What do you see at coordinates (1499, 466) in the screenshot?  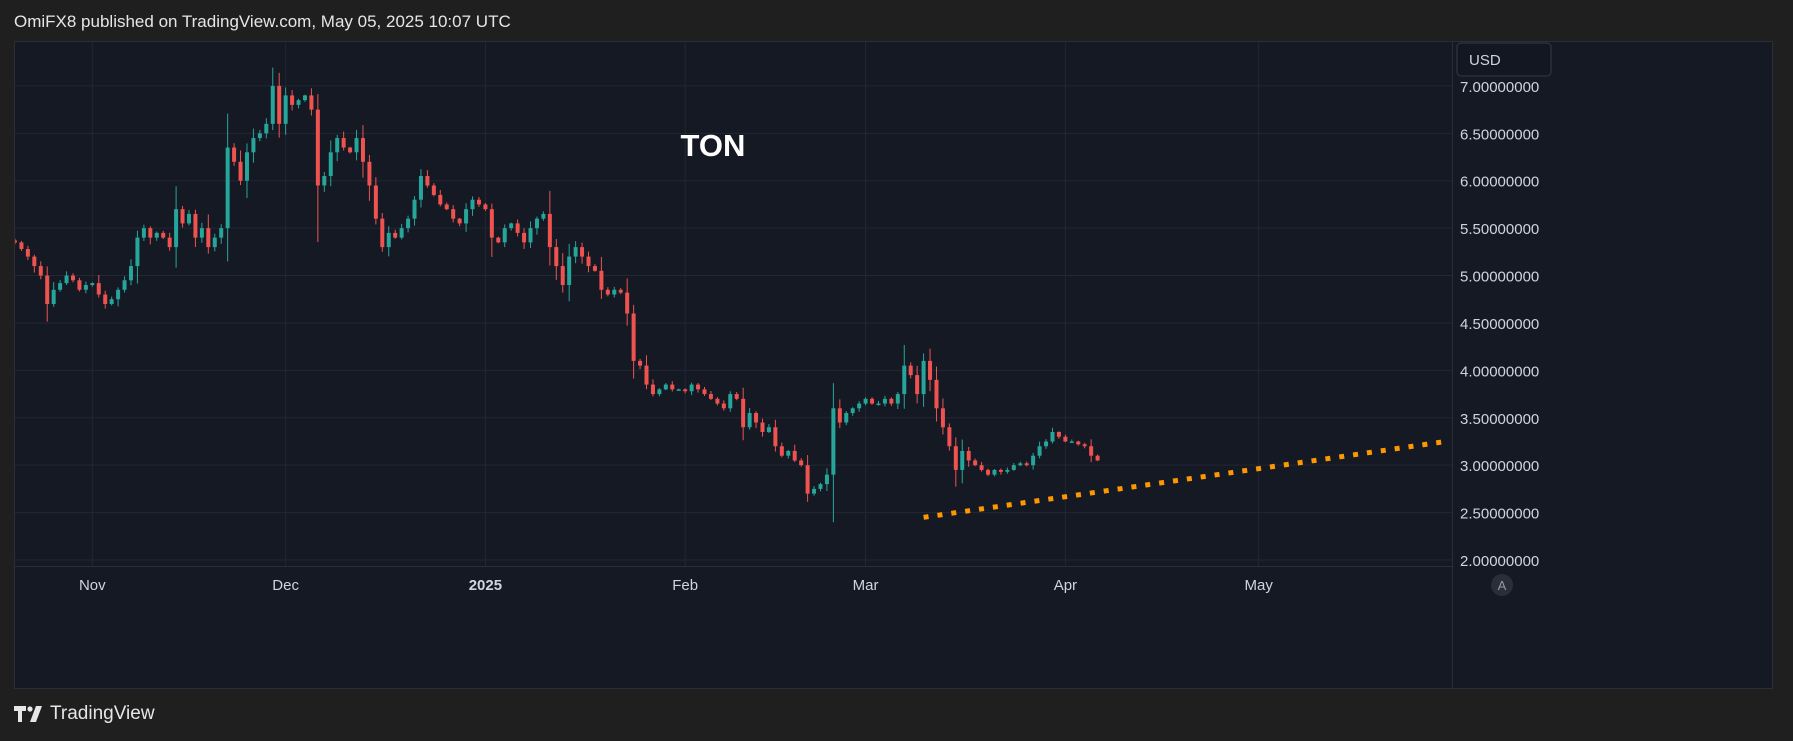 I see `price-tick-label: 3.00000000` at bounding box center [1499, 466].